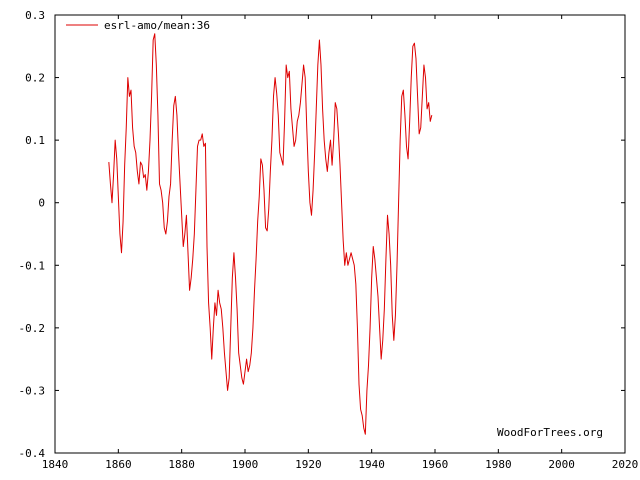  I want to click on x-tick-label: 2000, so click(561, 464).